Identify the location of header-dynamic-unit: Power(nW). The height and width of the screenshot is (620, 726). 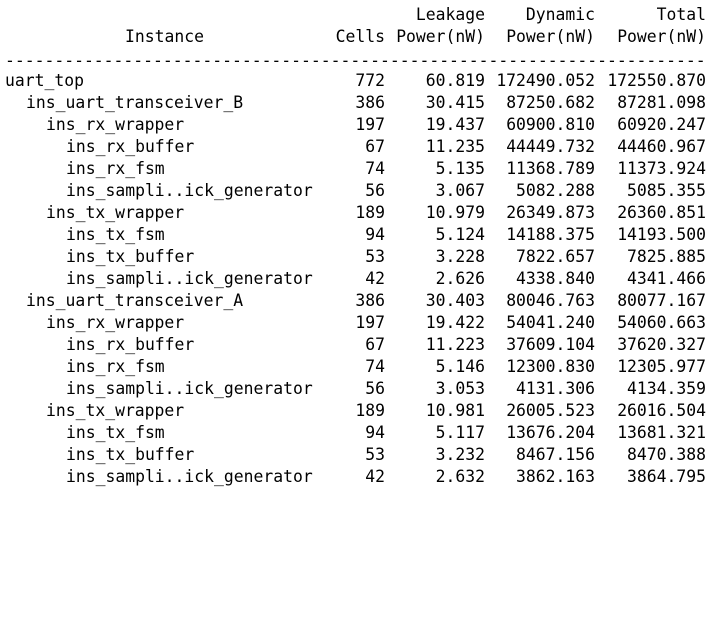
(550, 36).